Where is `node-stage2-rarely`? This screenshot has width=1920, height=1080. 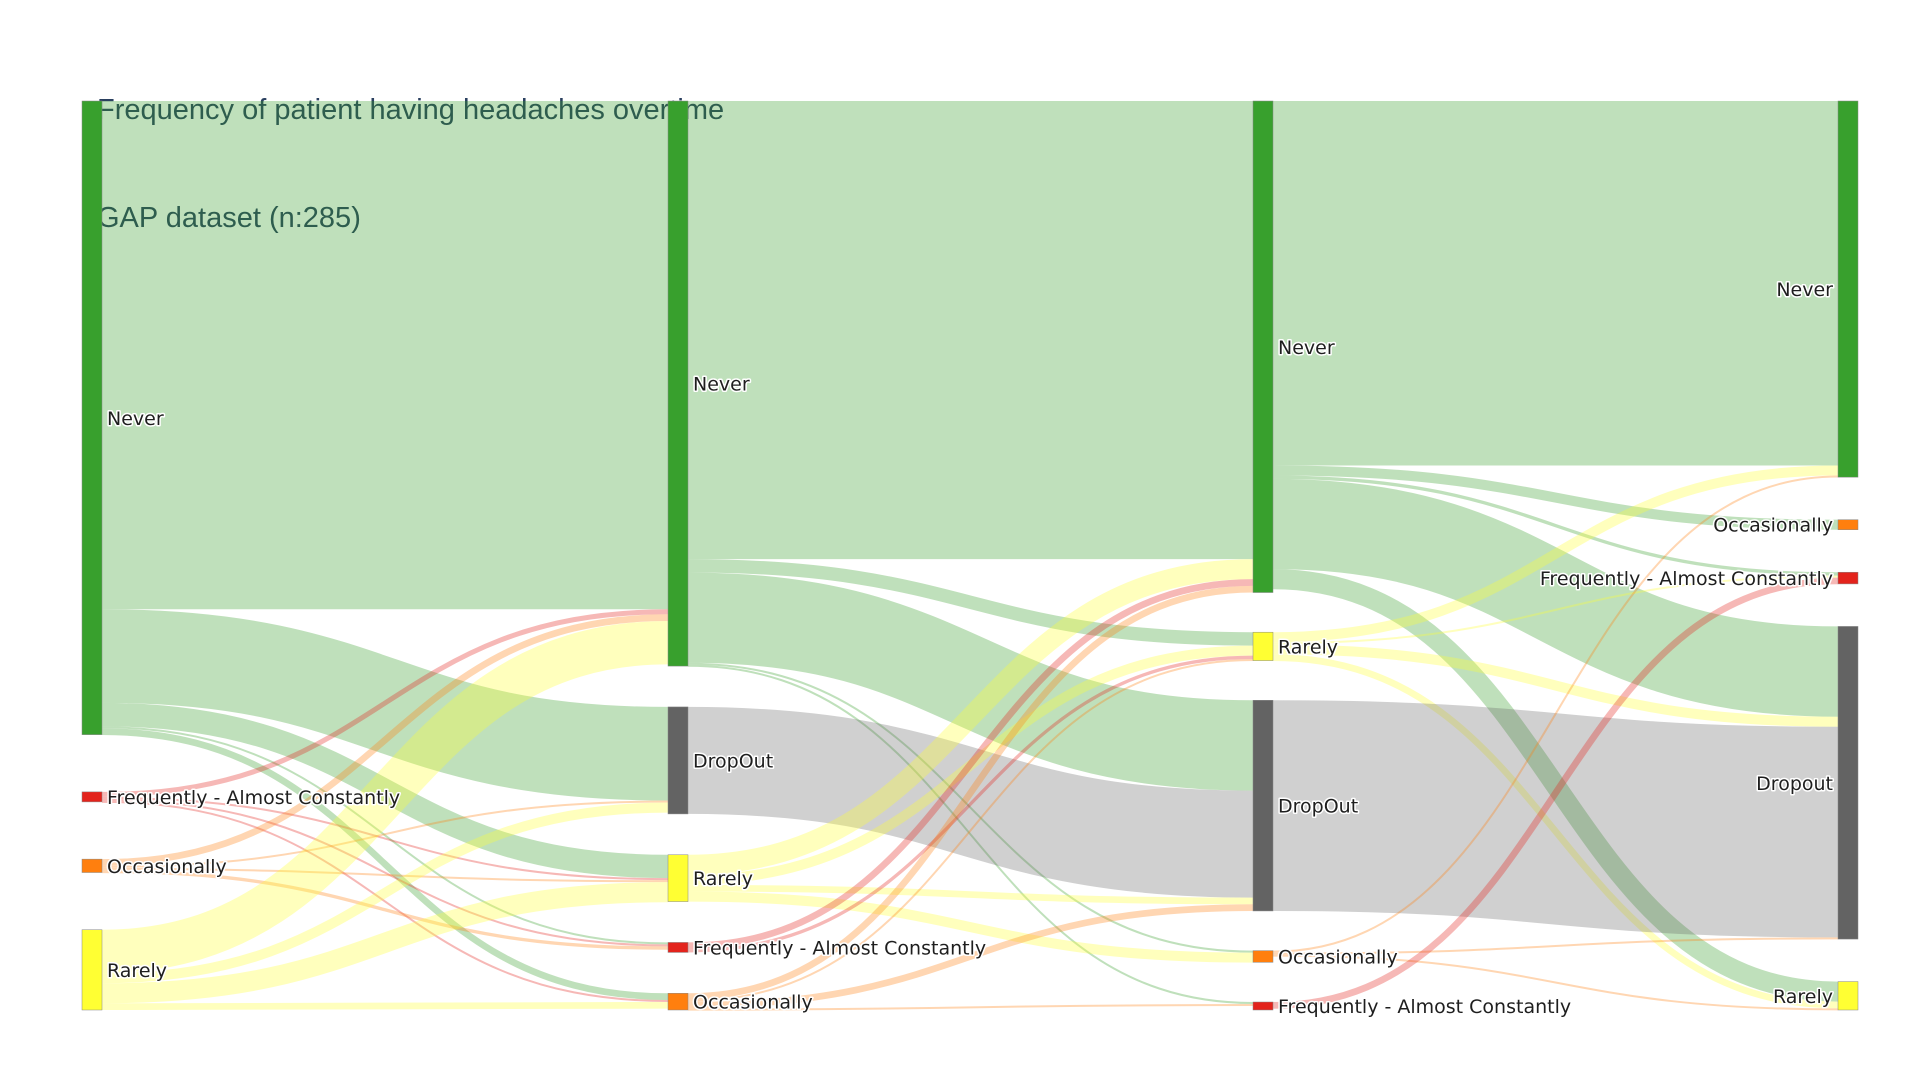 node-stage2-rarely is located at coordinates (678, 878).